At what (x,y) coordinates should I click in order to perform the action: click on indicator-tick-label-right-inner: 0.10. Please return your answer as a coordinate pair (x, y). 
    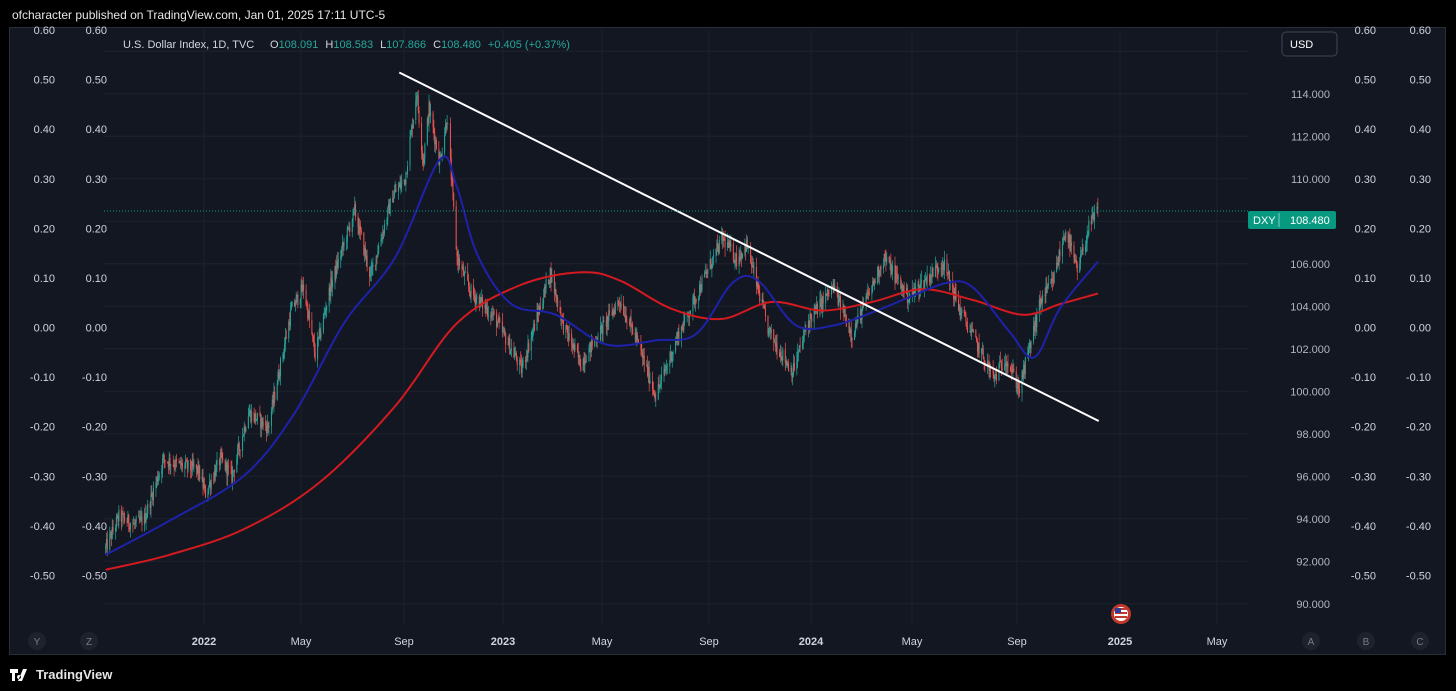
    Looking at the image, I should click on (1365, 279).